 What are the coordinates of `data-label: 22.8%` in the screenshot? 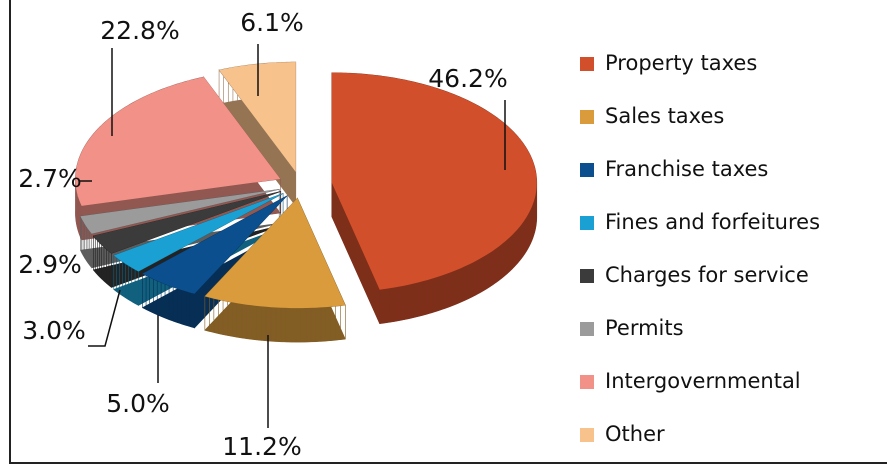 It's located at (139, 30).